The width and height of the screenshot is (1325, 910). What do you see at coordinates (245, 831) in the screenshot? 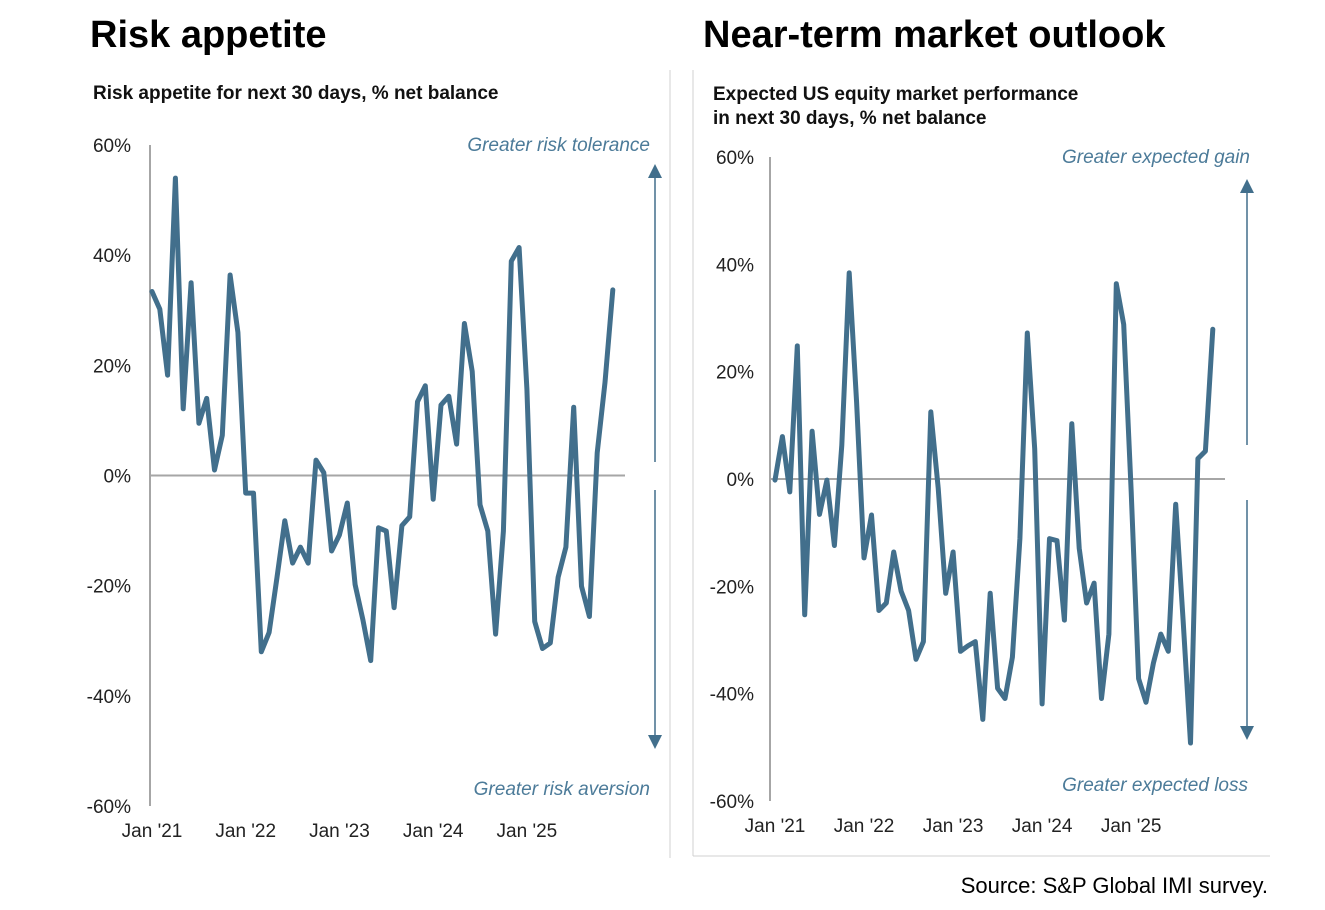
I see `left-x-tick-label: Jan '22` at bounding box center [245, 831].